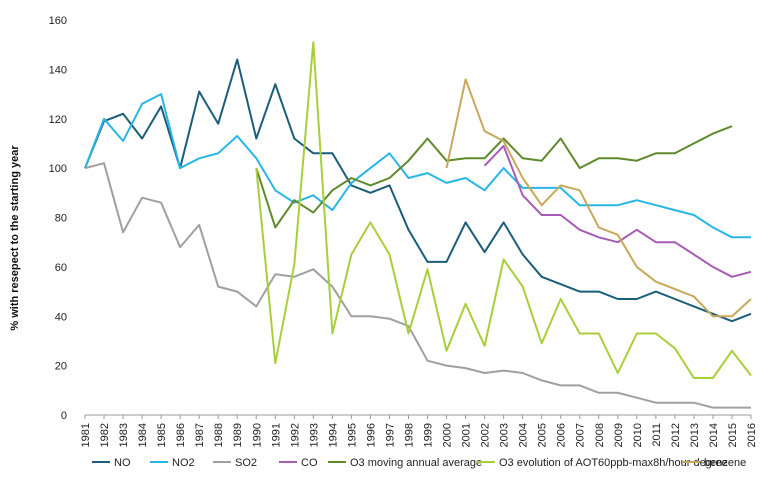 The image size is (768, 501). What do you see at coordinates (657, 435) in the screenshot?
I see `x-tick-label: 2011` at bounding box center [657, 435].